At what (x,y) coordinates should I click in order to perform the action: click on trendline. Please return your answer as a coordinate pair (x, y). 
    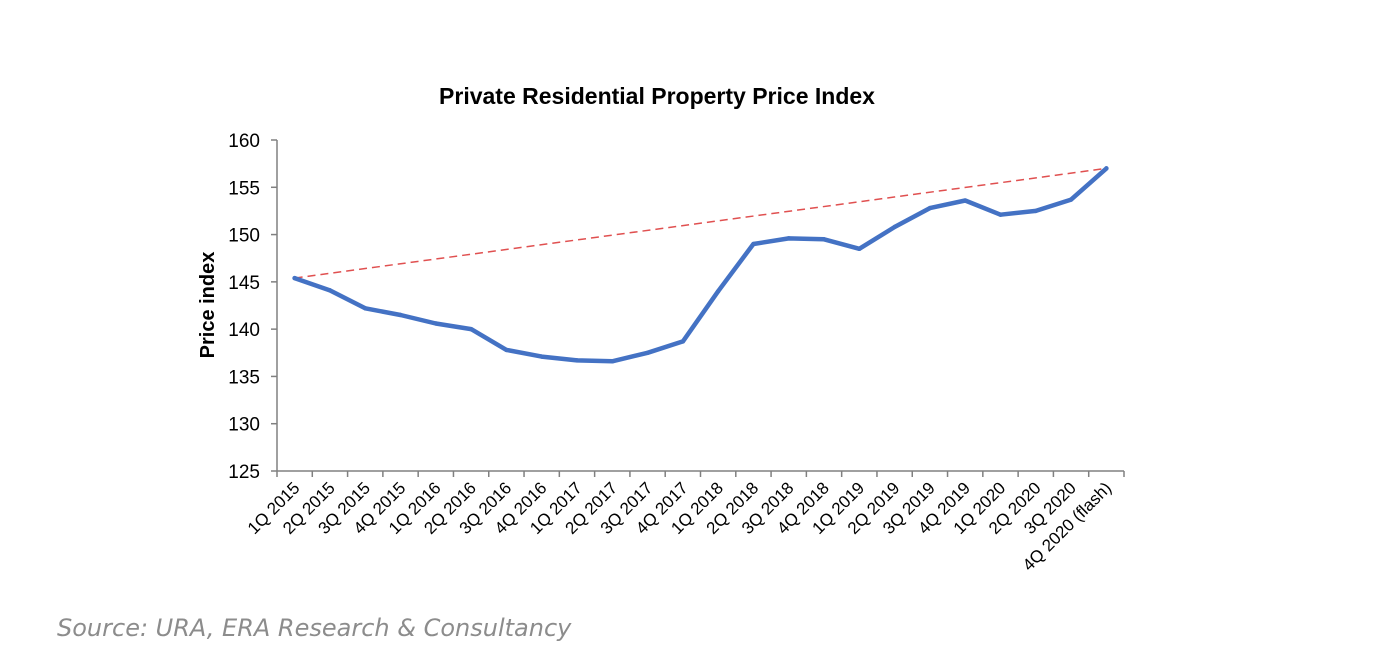
    Looking at the image, I should click on (700, 223).